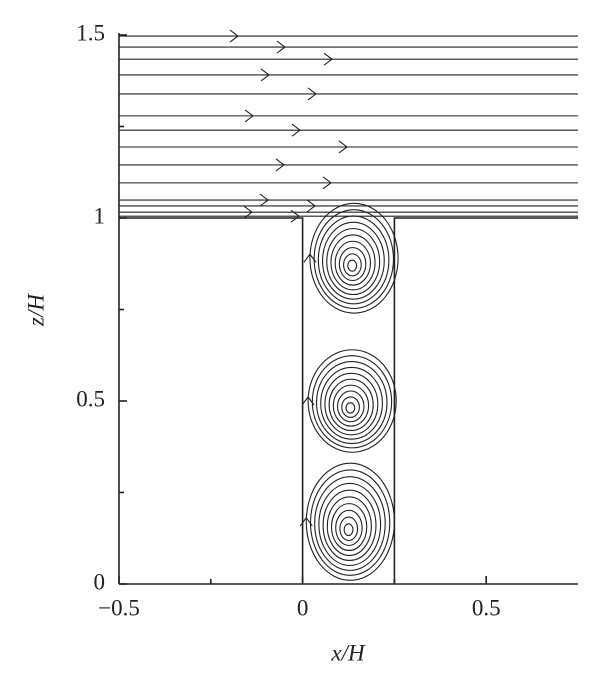 The height and width of the screenshot is (693, 600). I want to click on y-tick-label: 1, so click(100, 215).